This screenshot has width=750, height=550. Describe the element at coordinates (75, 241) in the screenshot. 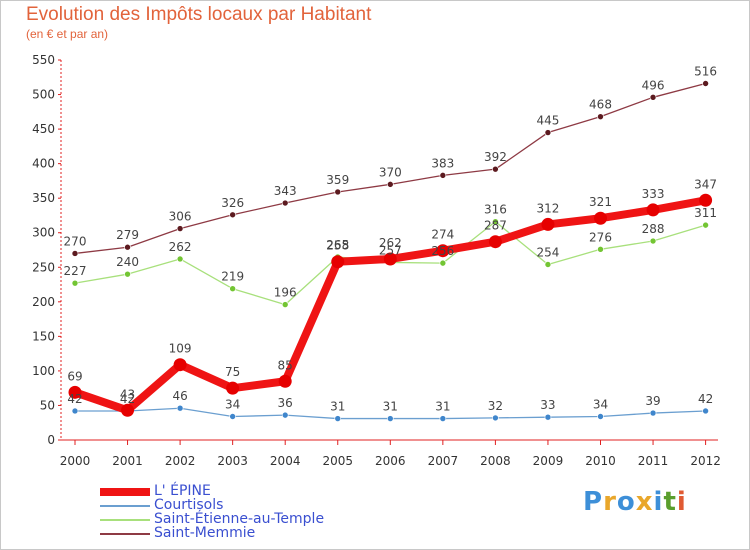

I see `data-label: 270` at that location.